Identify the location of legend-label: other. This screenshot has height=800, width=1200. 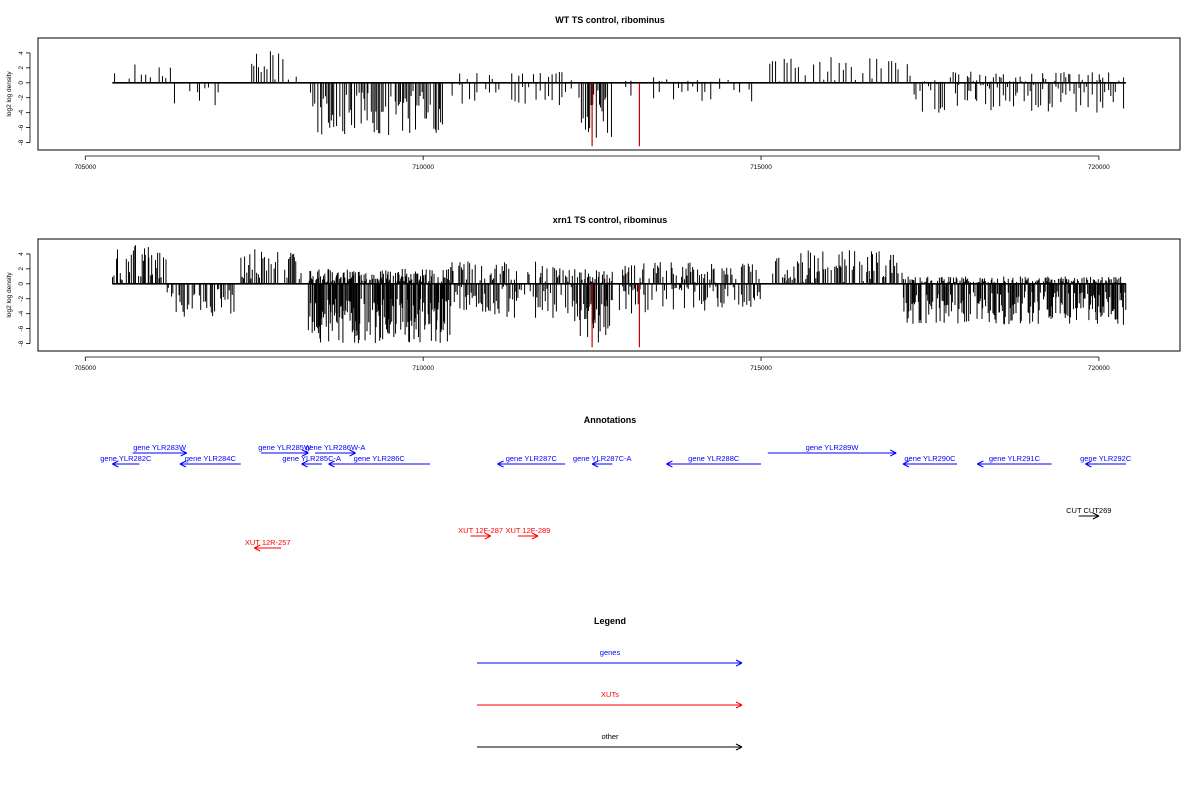
(610, 736).